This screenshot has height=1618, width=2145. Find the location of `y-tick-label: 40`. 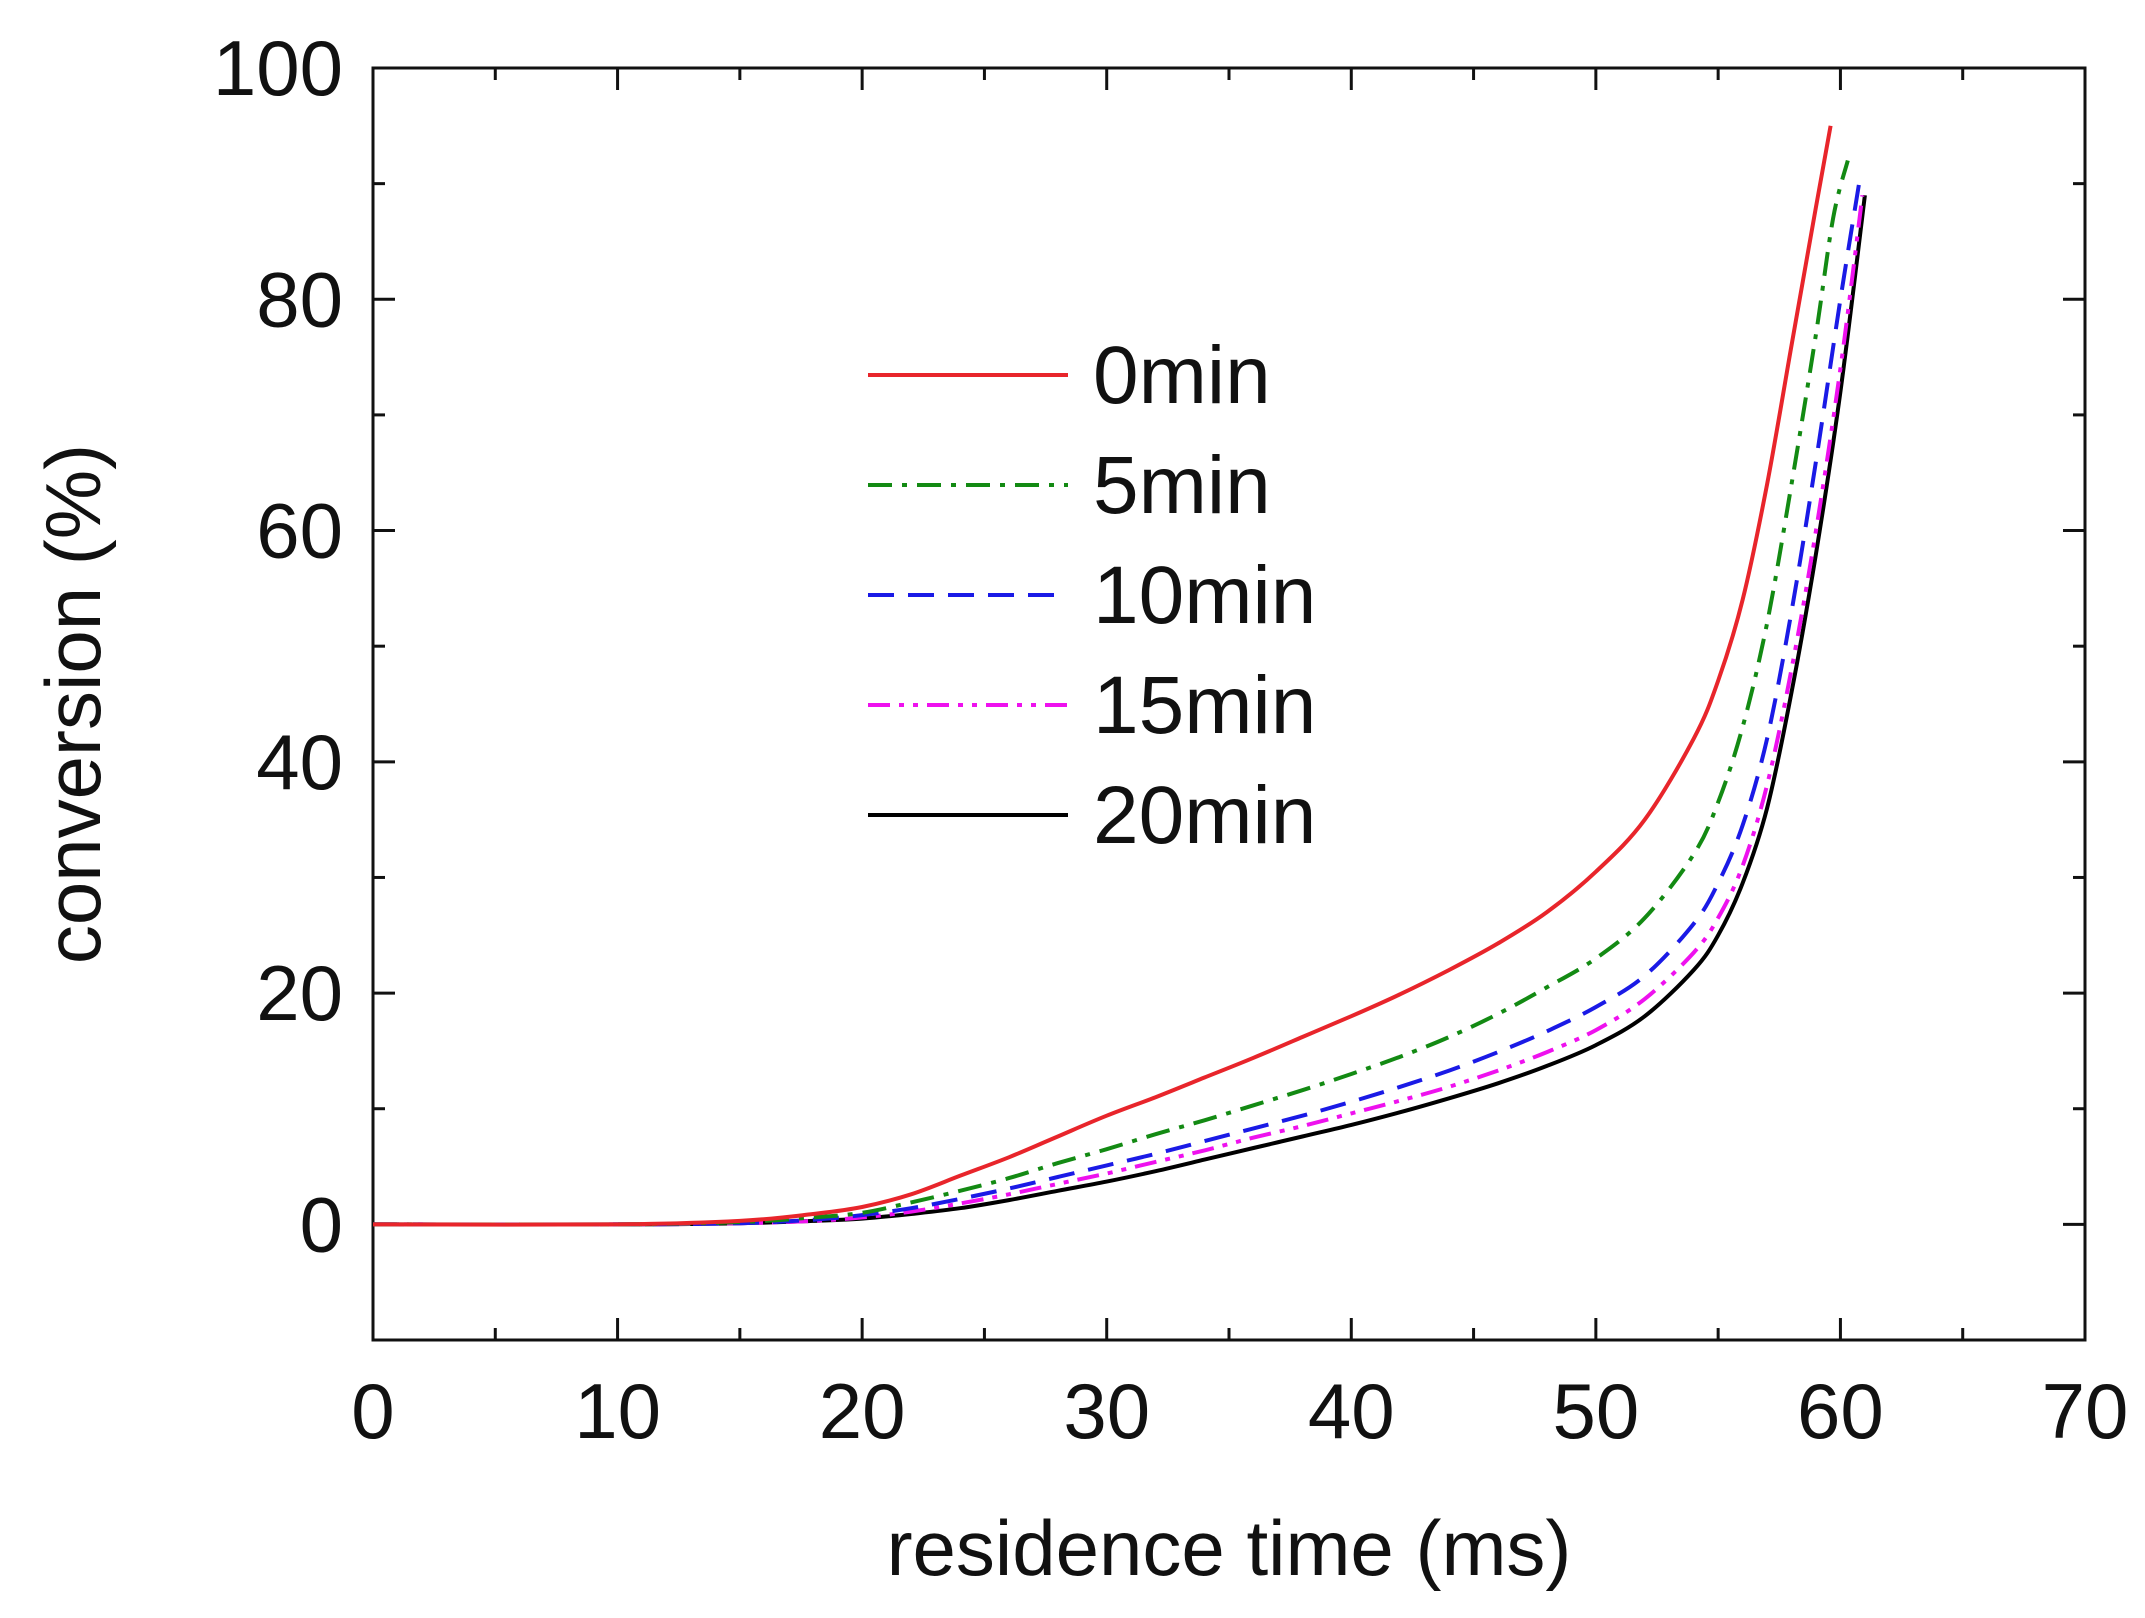

y-tick-label: 40 is located at coordinates (299, 762).